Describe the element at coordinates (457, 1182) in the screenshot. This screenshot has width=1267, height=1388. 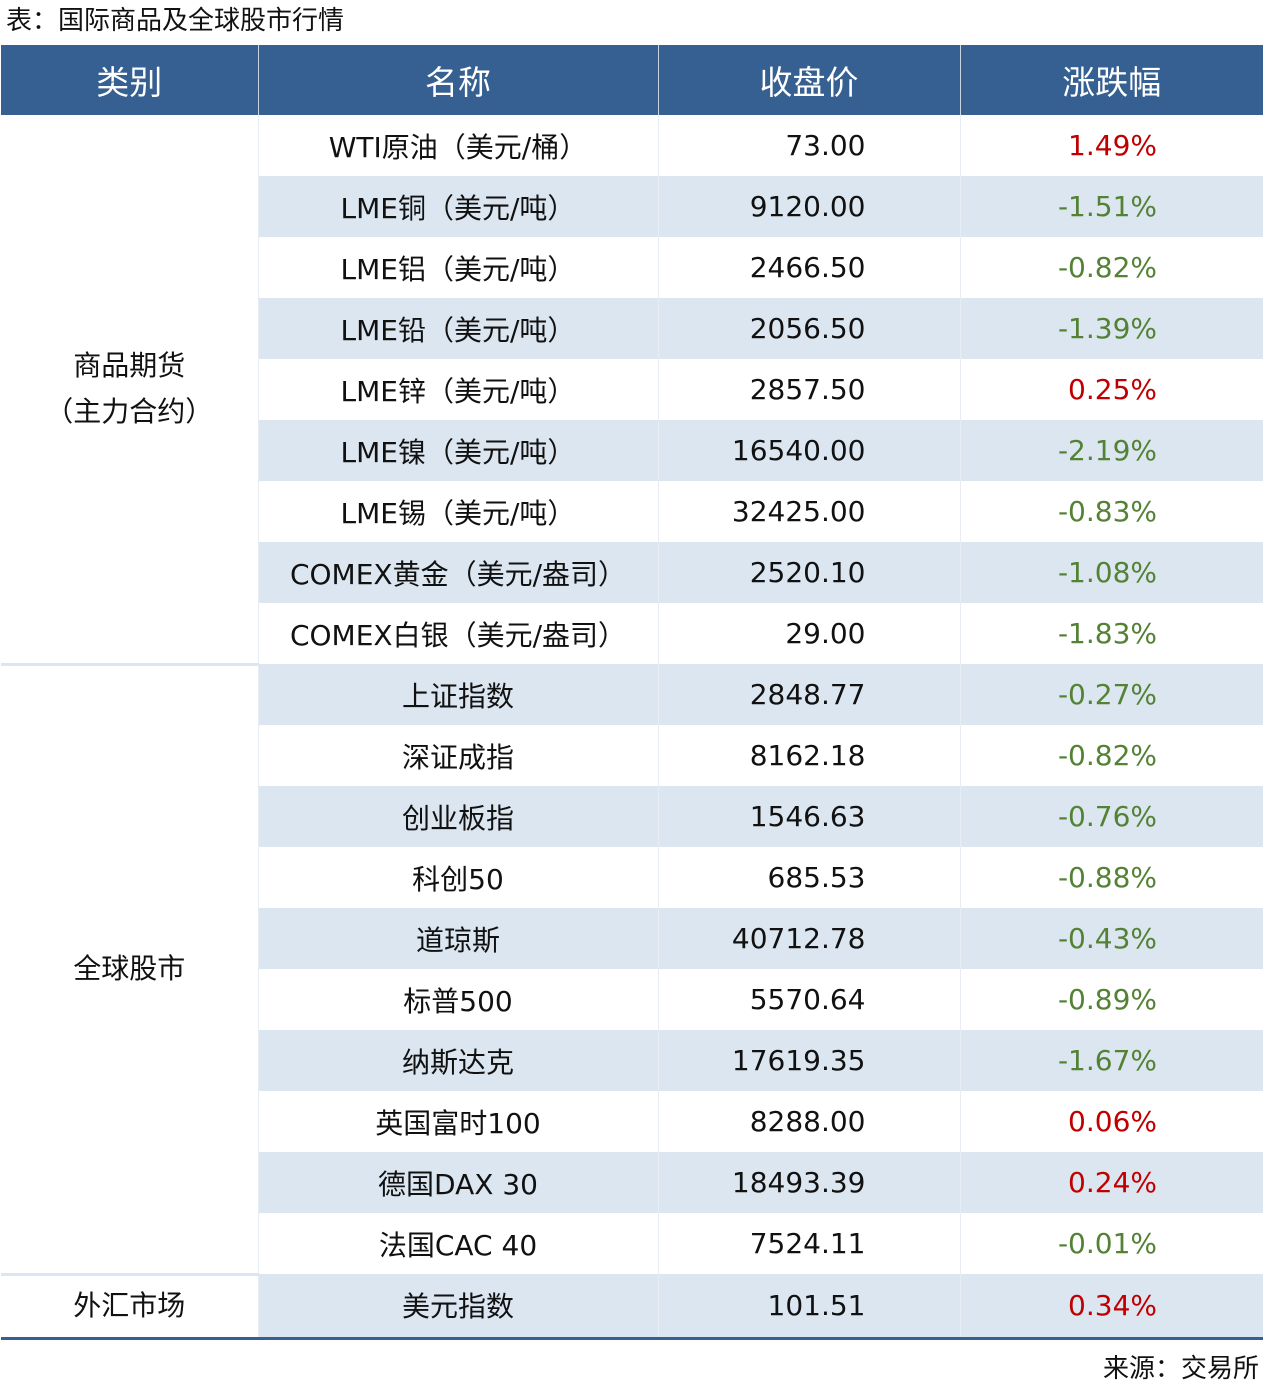
I see `name-cell: 德国DAX 30` at that location.